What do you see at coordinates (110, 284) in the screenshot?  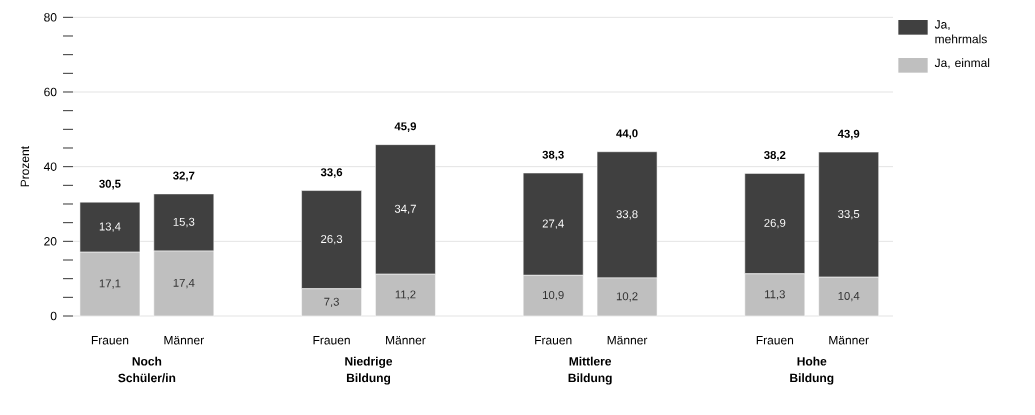 I see `data-label: 17,1` at bounding box center [110, 284].